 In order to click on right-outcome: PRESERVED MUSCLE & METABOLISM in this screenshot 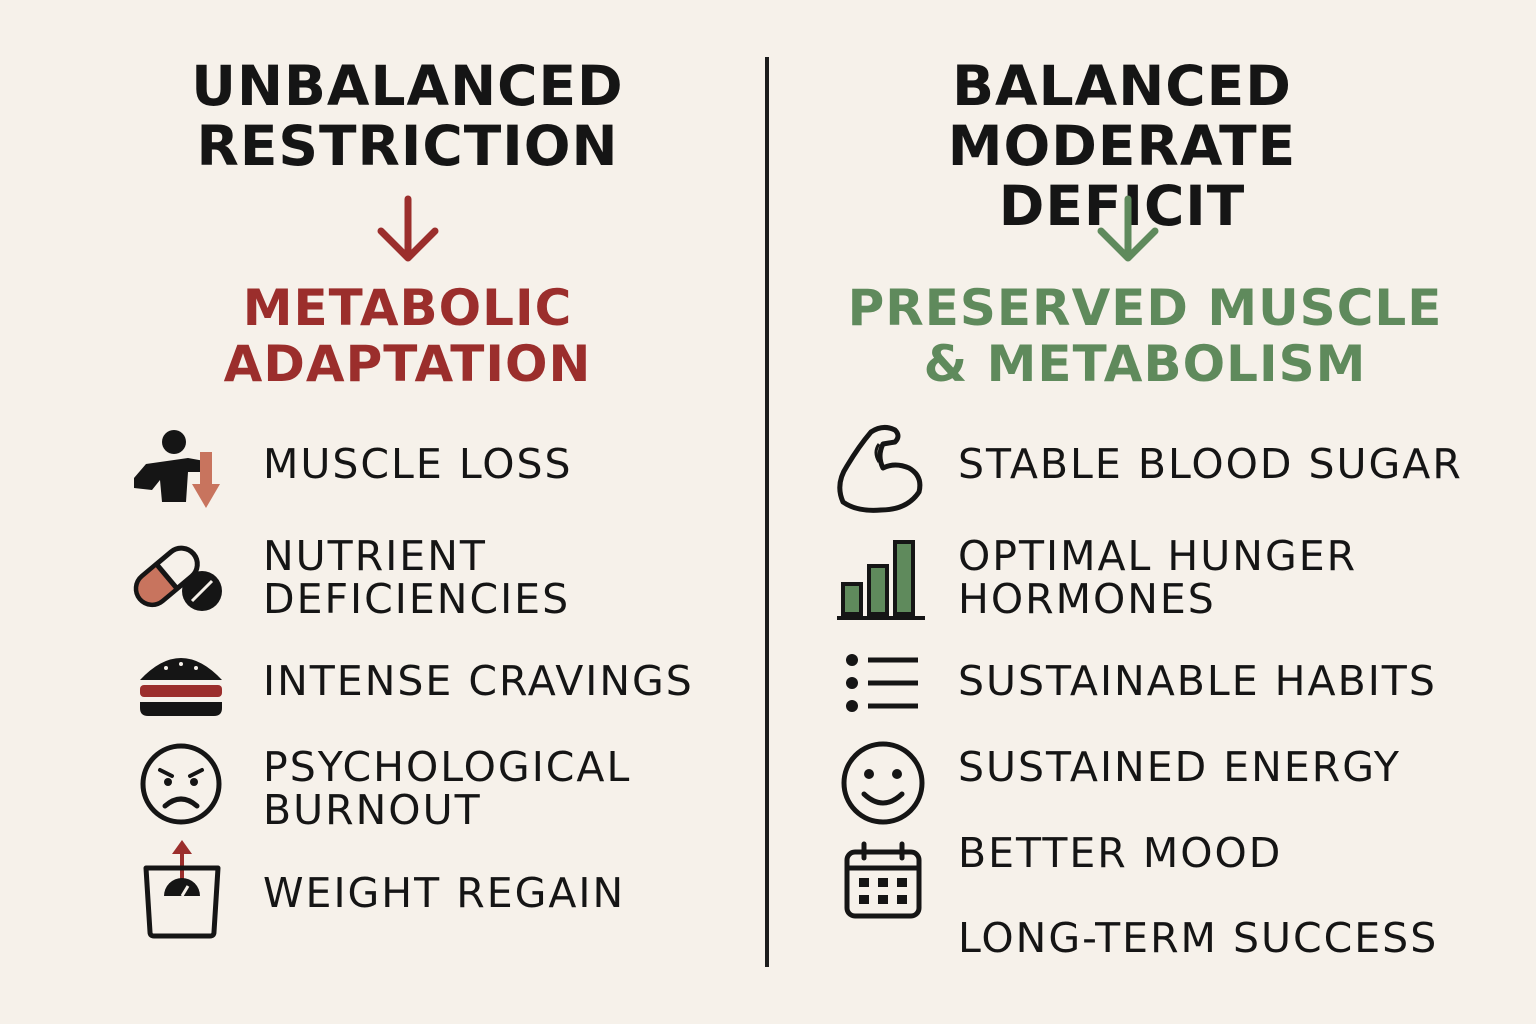, I will do `click(1145, 336)`.